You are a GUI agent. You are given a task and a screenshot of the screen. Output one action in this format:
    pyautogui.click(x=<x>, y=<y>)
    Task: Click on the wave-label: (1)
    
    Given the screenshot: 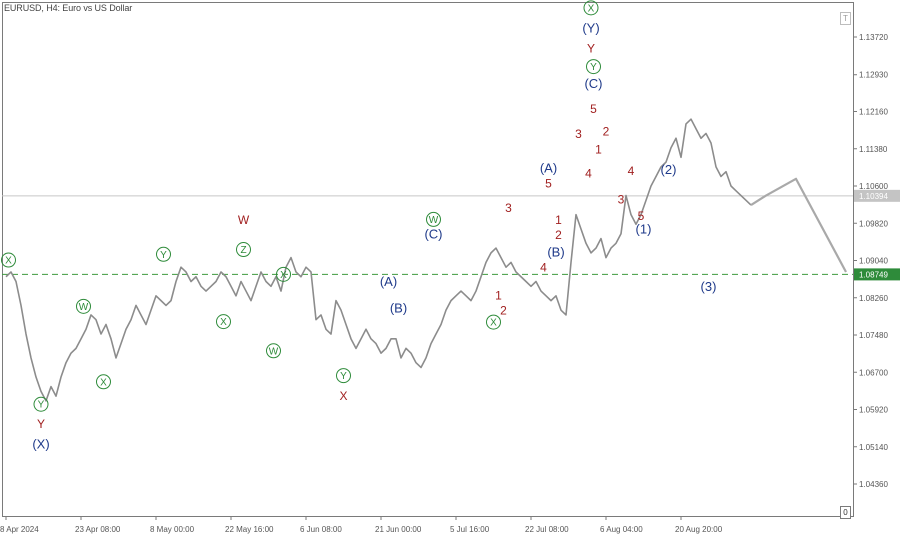 What is the action you would take?
    pyautogui.click(x=644, y=228)
    